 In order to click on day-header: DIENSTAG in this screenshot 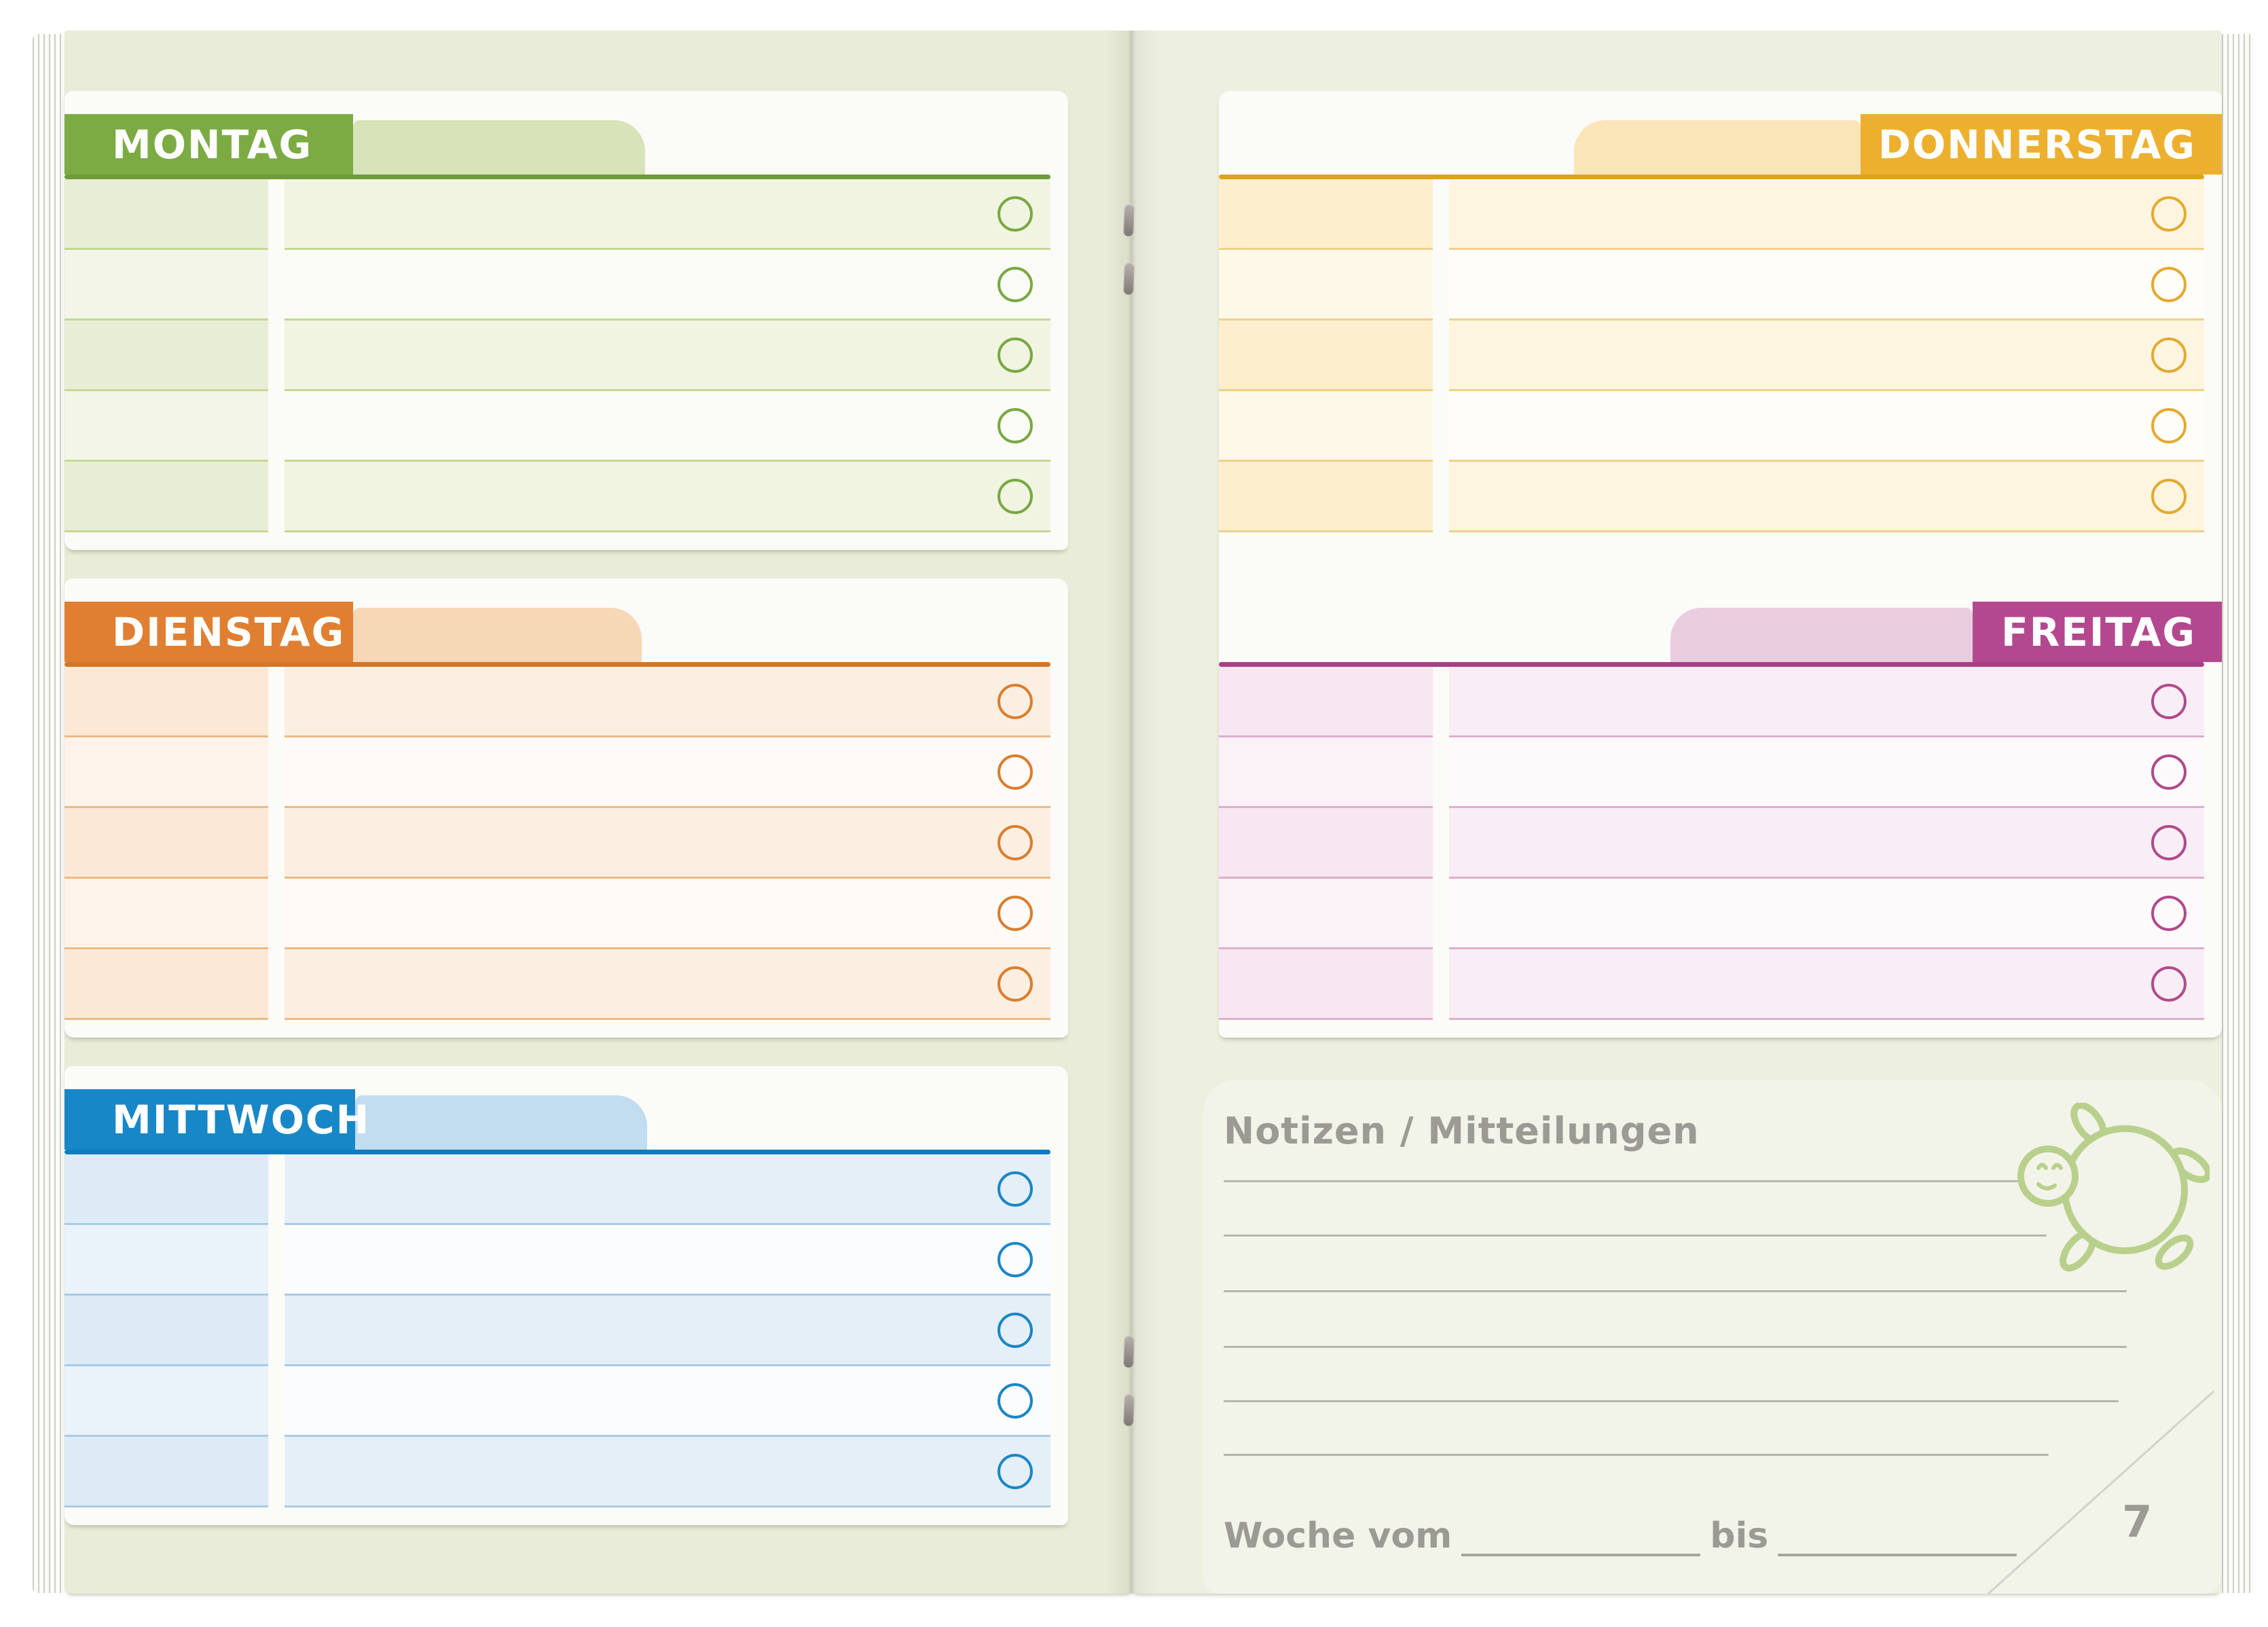, I will do `click(566, 632)`.